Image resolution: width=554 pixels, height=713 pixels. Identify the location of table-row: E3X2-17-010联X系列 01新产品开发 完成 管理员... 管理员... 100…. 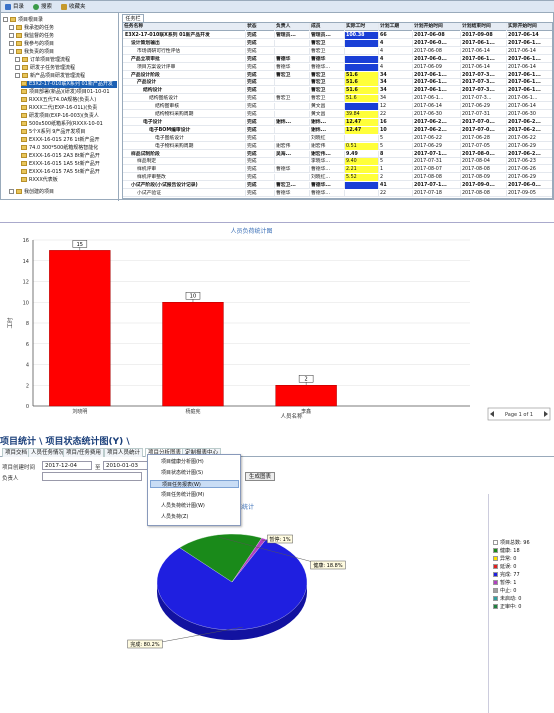
(337, 35).